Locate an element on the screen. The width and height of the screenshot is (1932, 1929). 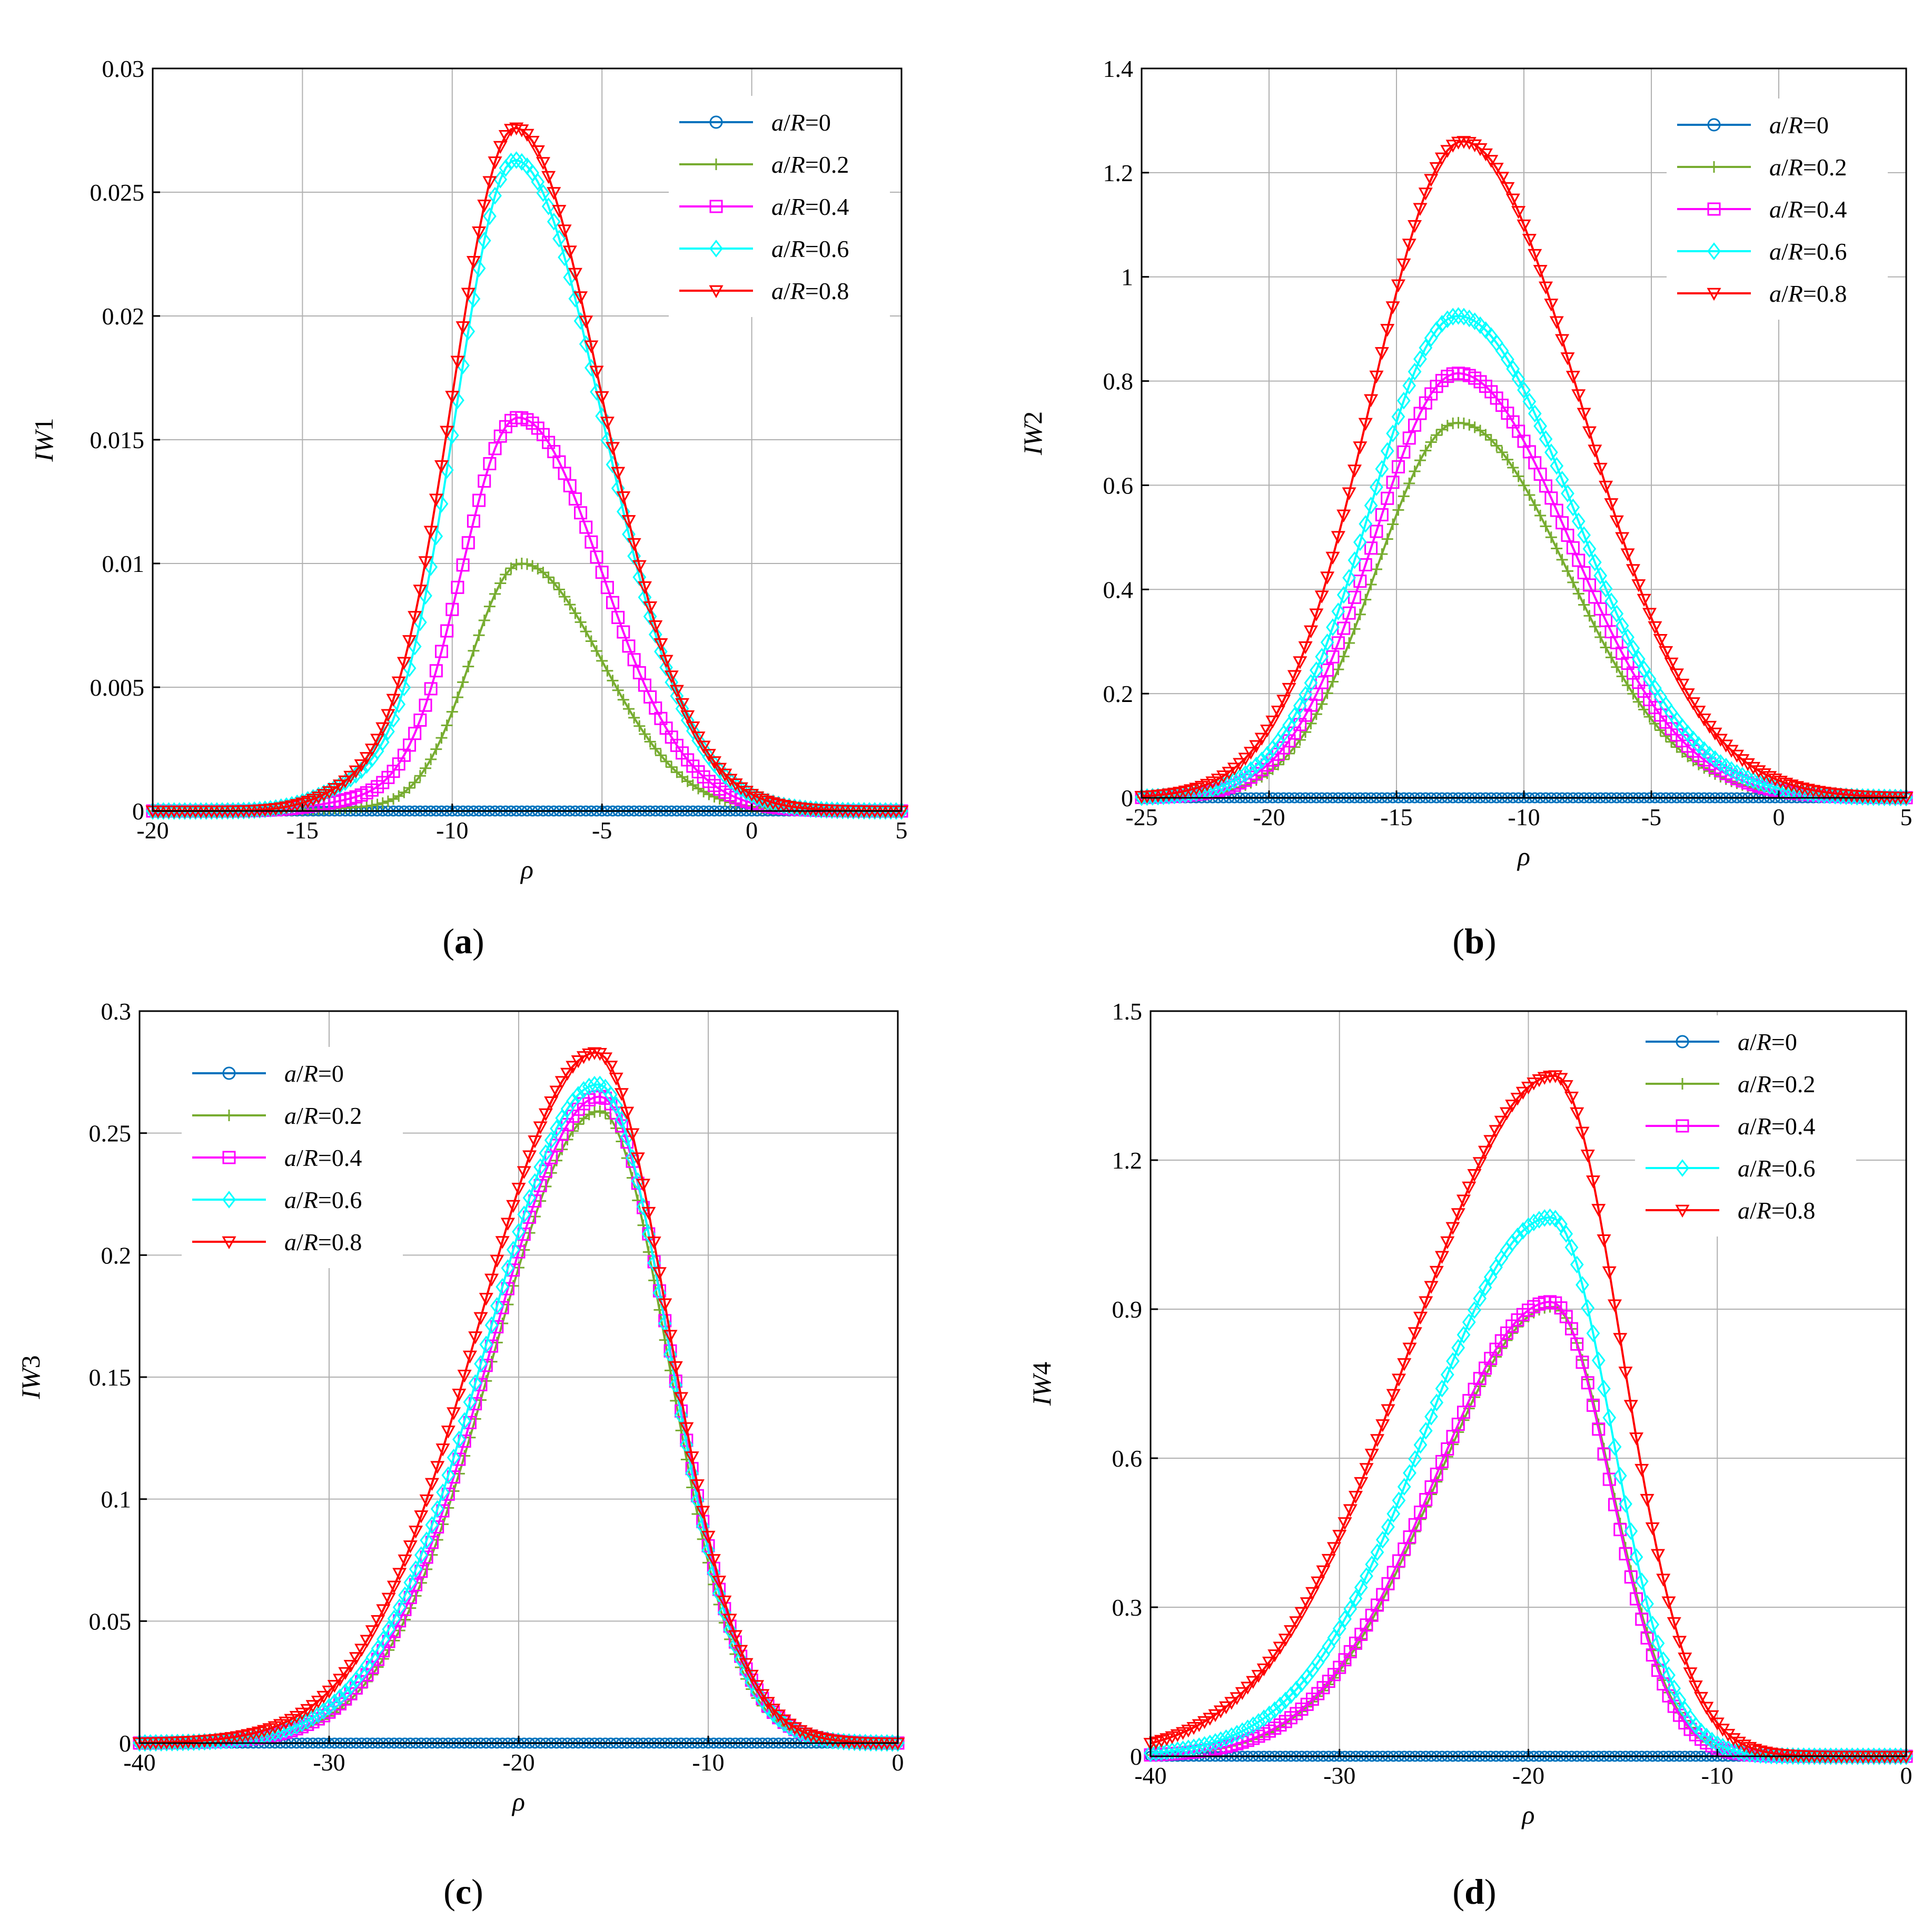
panel-caption: (b) is located at coordinates (1474, 941).